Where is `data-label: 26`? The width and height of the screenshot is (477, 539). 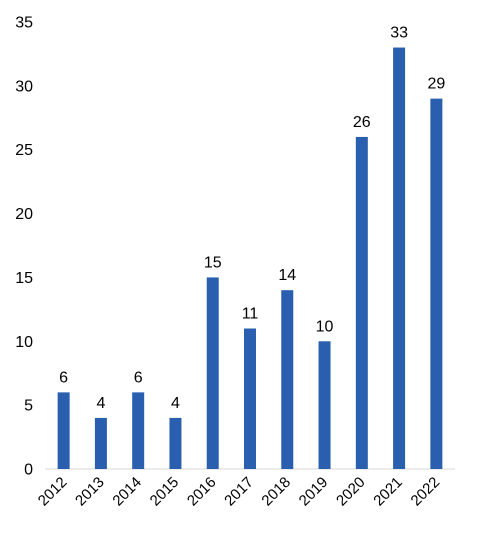
data-label: 26 is located at coordinates (362, 122).